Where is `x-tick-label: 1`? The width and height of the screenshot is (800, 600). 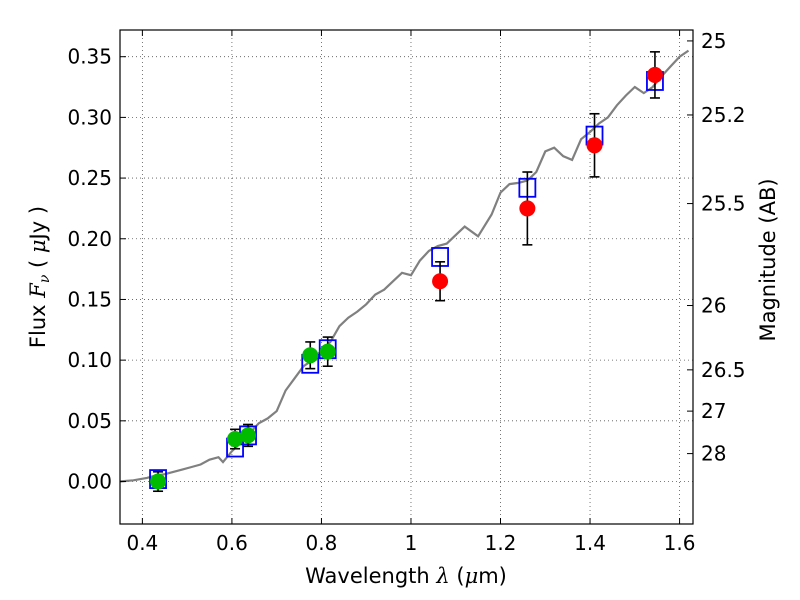
x-tick-label: 1 is located at coordinates (411, 543).